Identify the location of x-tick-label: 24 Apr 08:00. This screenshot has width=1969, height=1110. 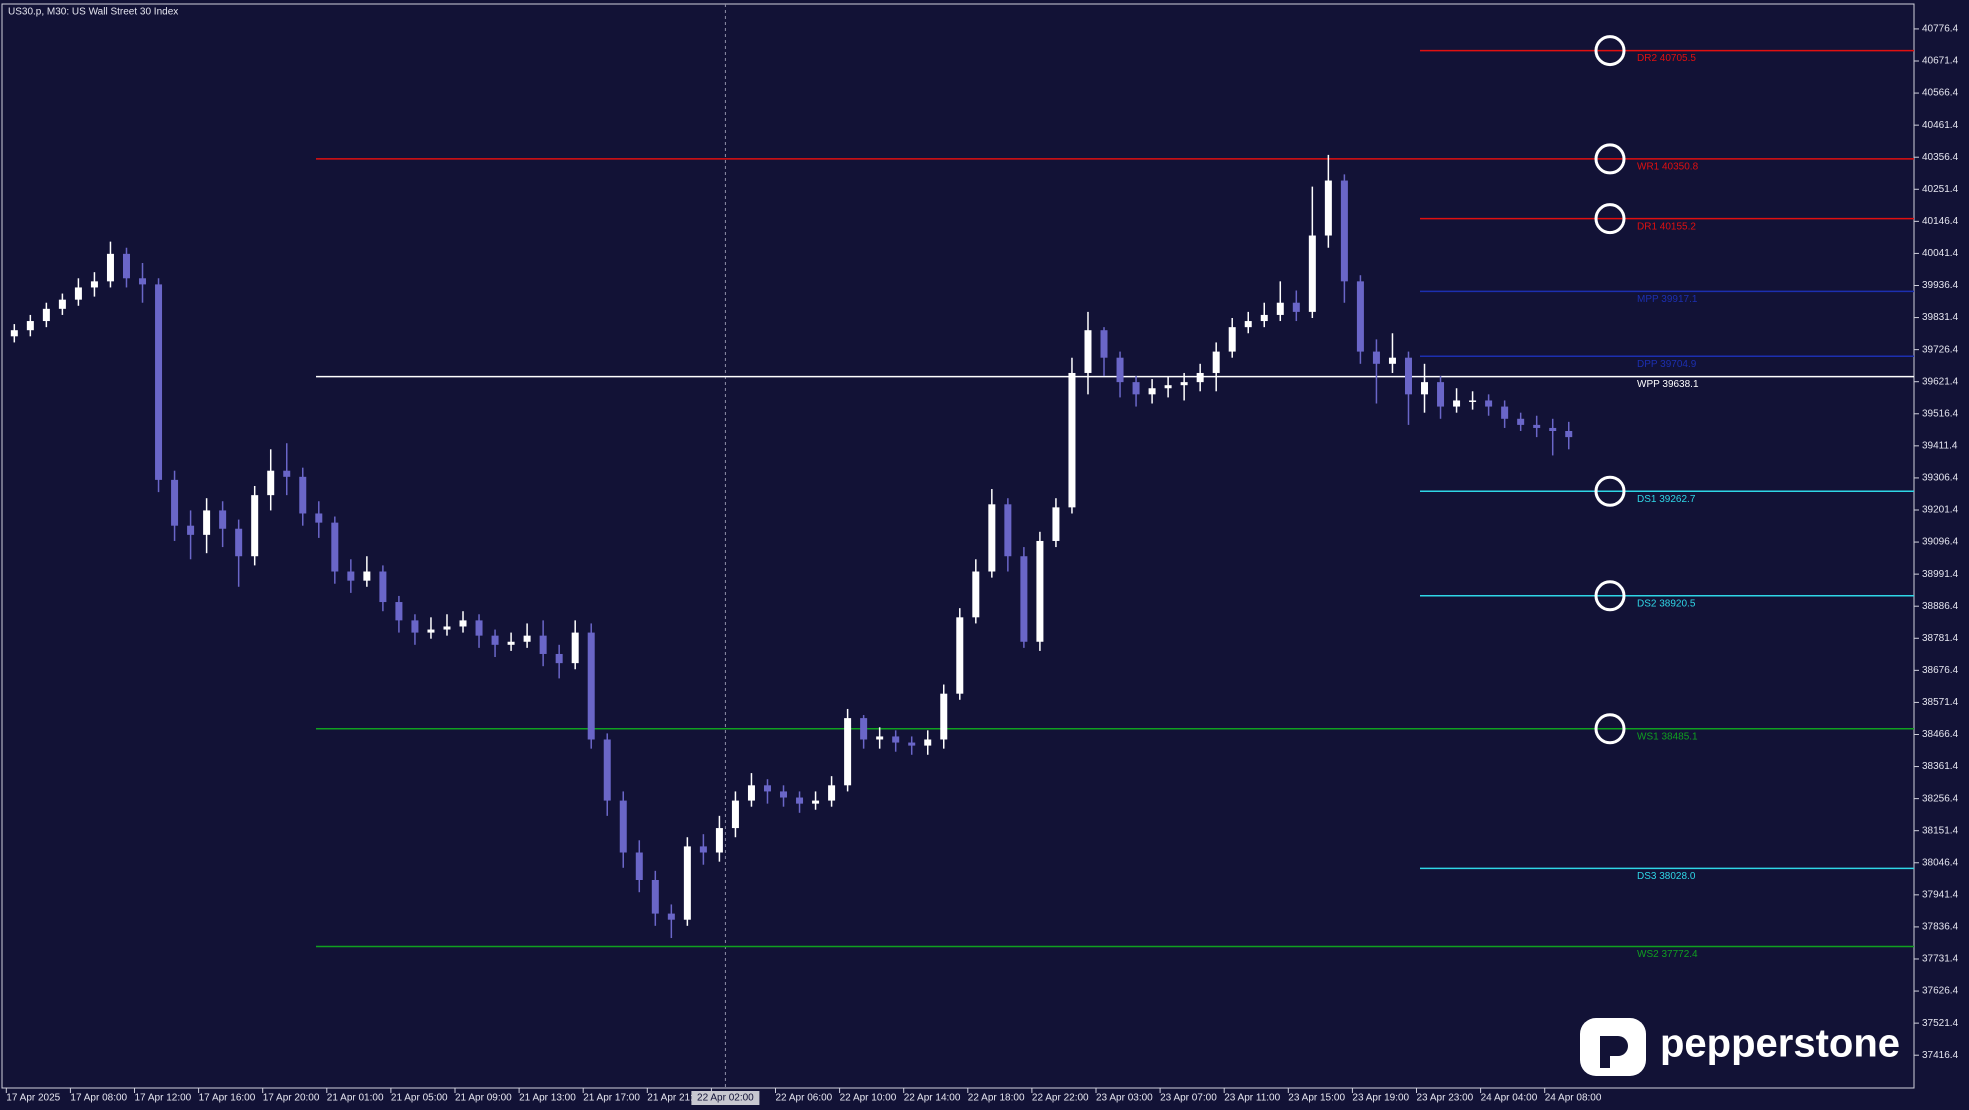
(1573, 1098).